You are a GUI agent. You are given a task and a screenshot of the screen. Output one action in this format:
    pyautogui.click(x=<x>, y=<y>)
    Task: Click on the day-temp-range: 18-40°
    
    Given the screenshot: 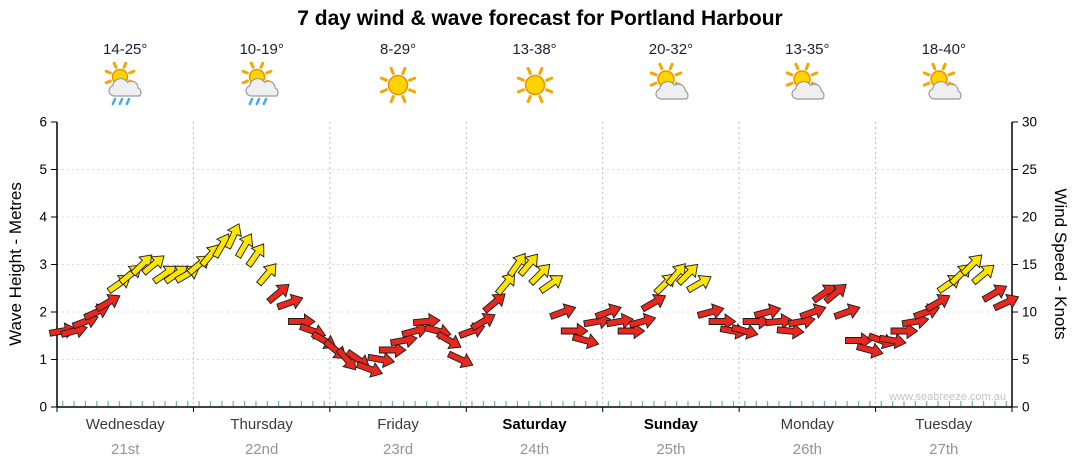 What is the action you would take?
    pyautogui.click(x=943, y=49)
    